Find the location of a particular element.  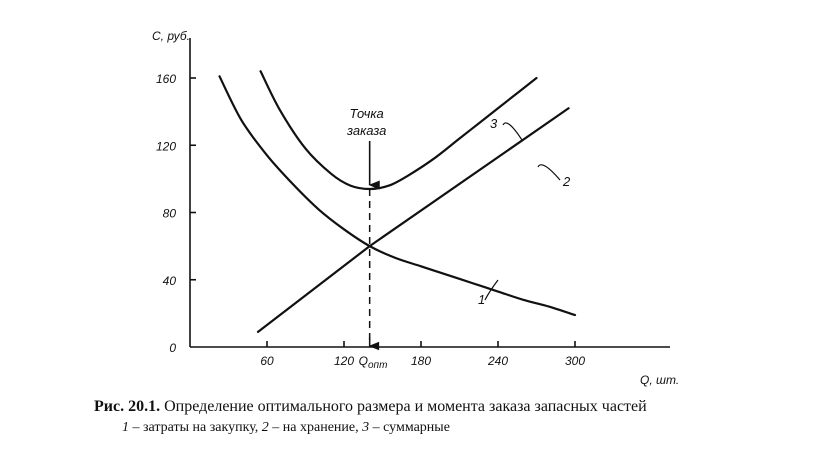

series-3-label: 3 is located at coordinates (494, 123).